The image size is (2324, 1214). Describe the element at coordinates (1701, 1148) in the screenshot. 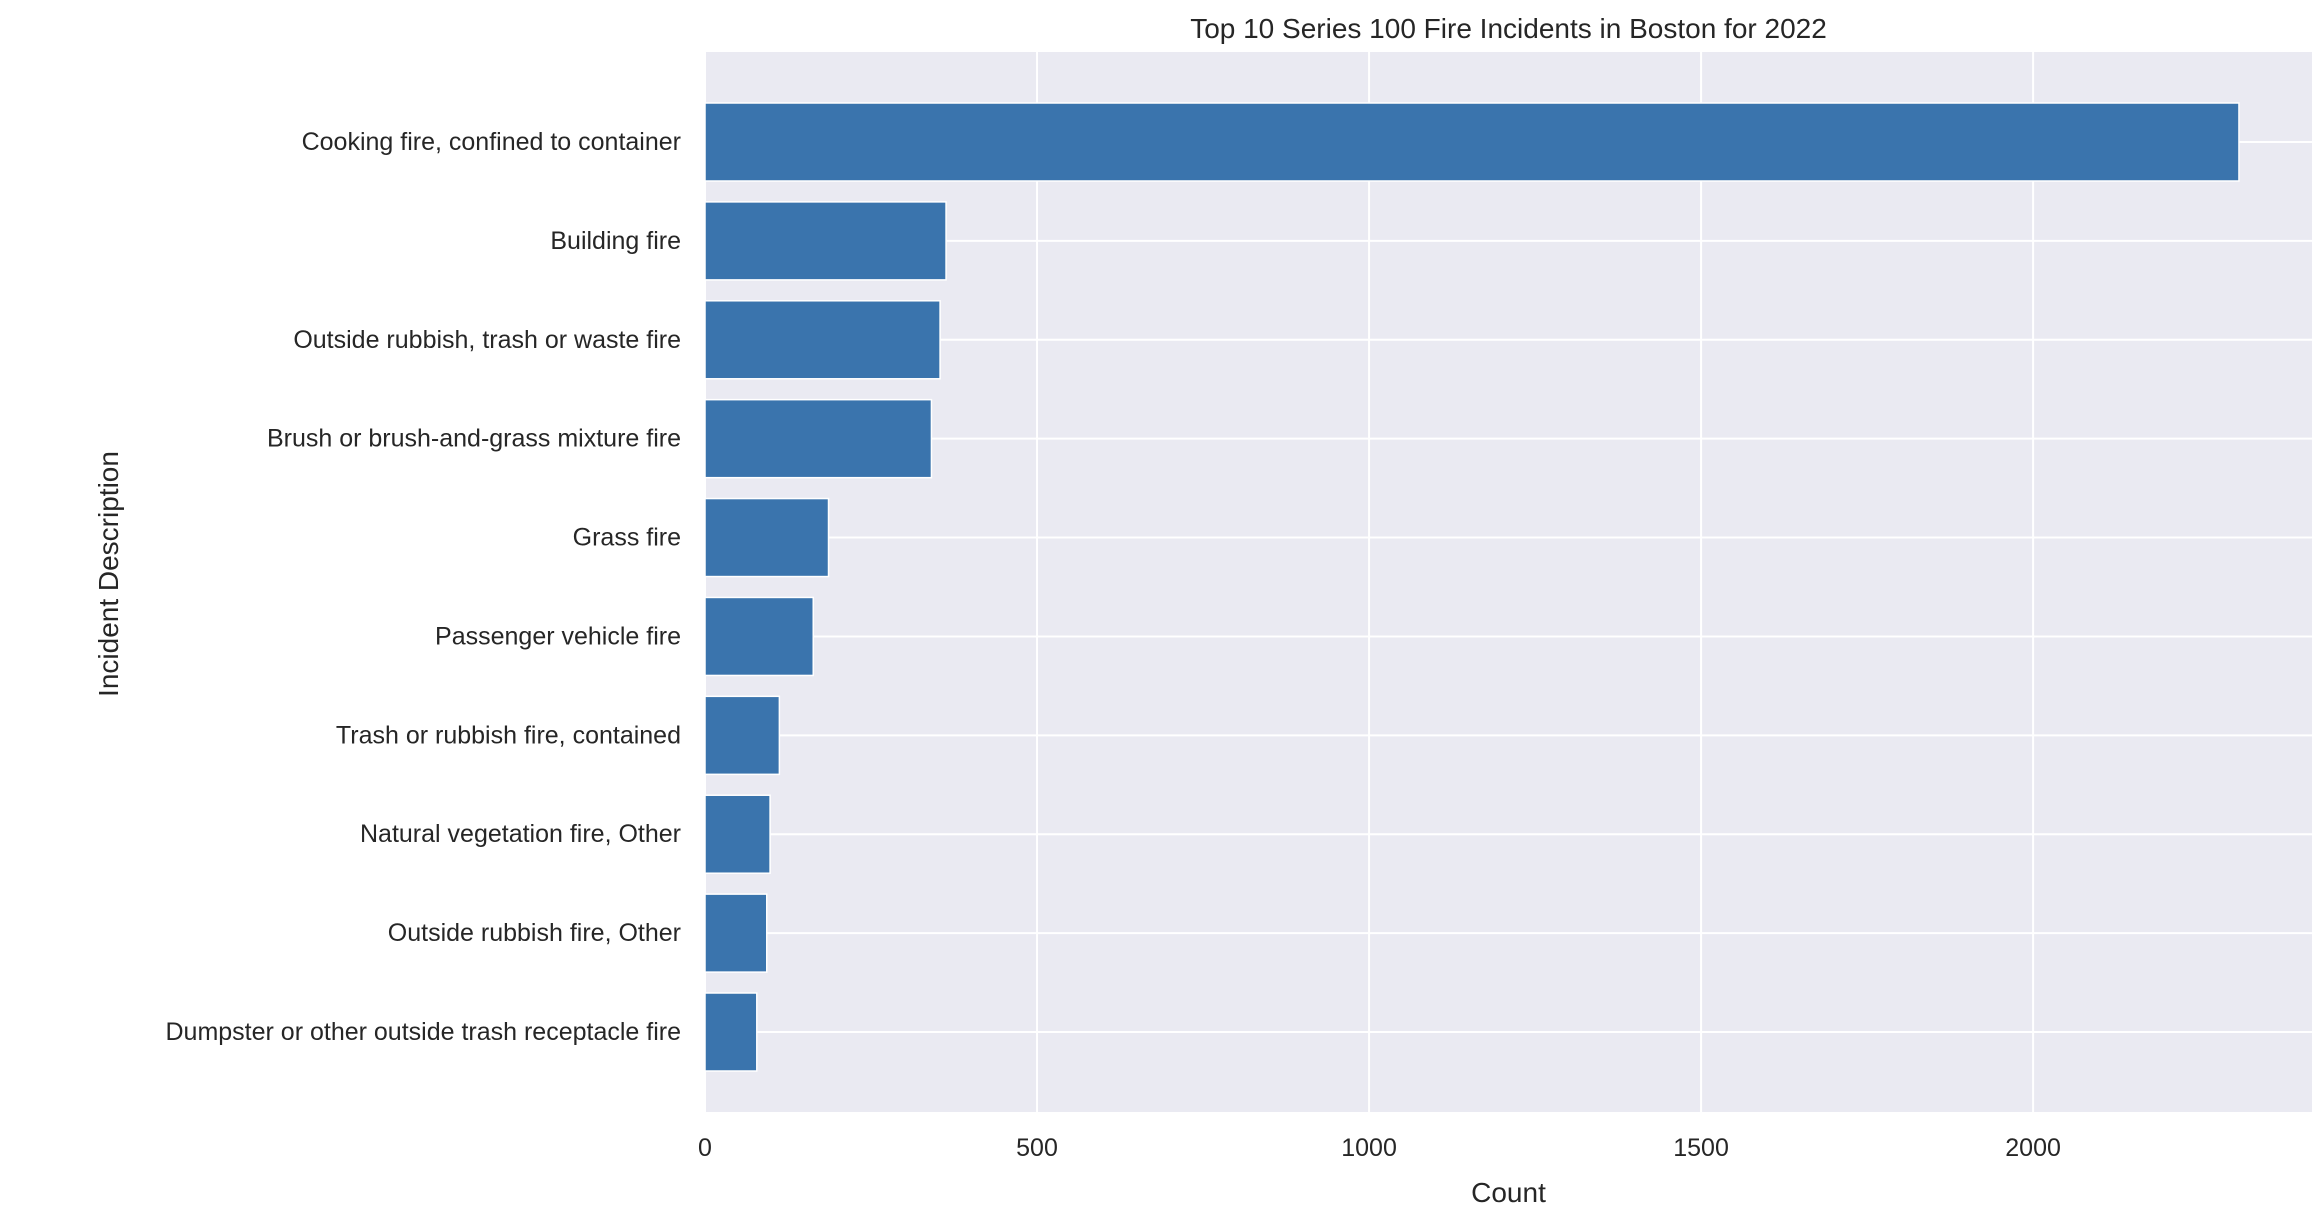

I see `x-tick-label: 1500` at that location.